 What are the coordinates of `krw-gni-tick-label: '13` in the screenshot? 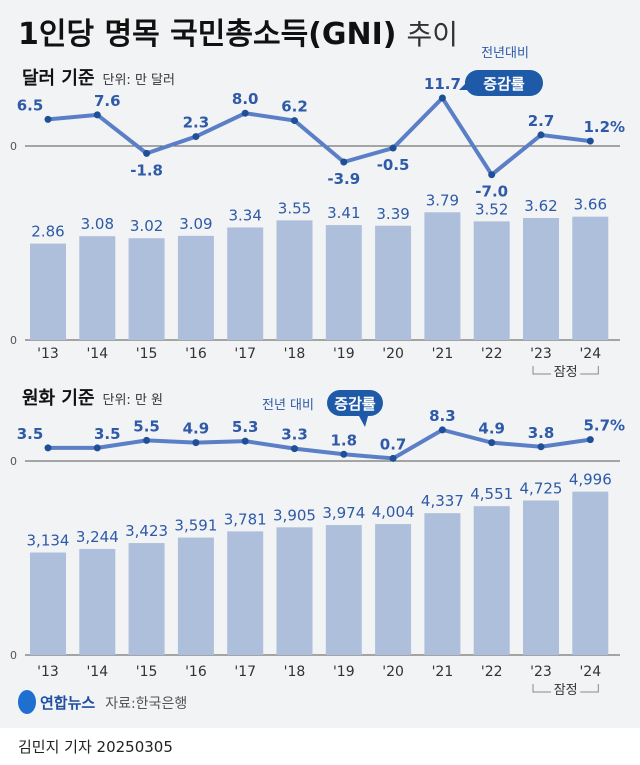 It's located at (48, 672).